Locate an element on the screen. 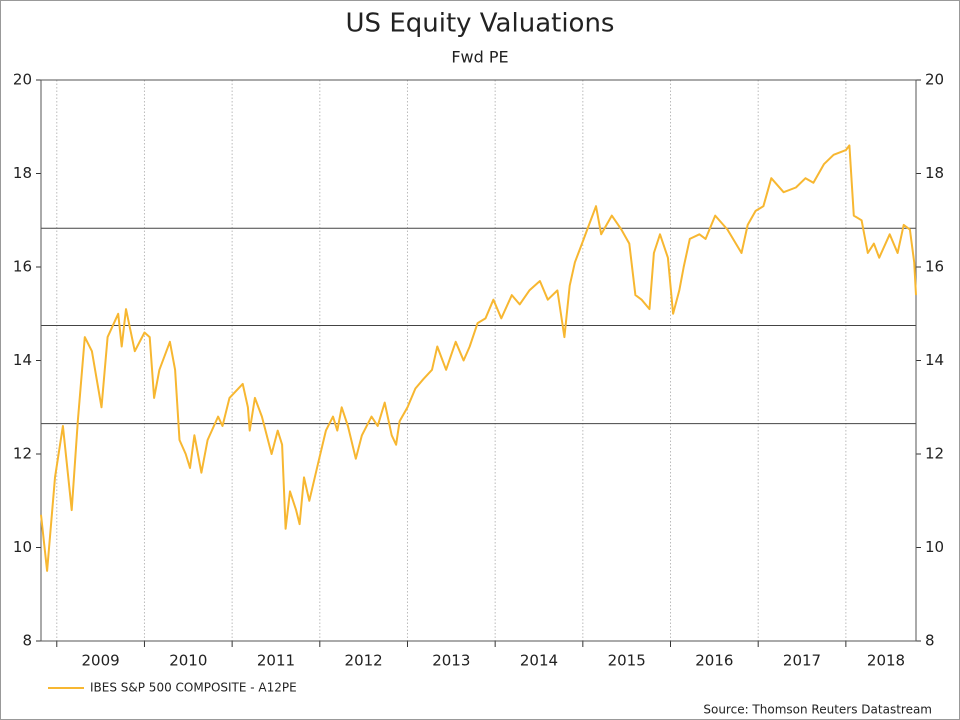  y-tick-label: 18 is located at coordinates (22, 173).